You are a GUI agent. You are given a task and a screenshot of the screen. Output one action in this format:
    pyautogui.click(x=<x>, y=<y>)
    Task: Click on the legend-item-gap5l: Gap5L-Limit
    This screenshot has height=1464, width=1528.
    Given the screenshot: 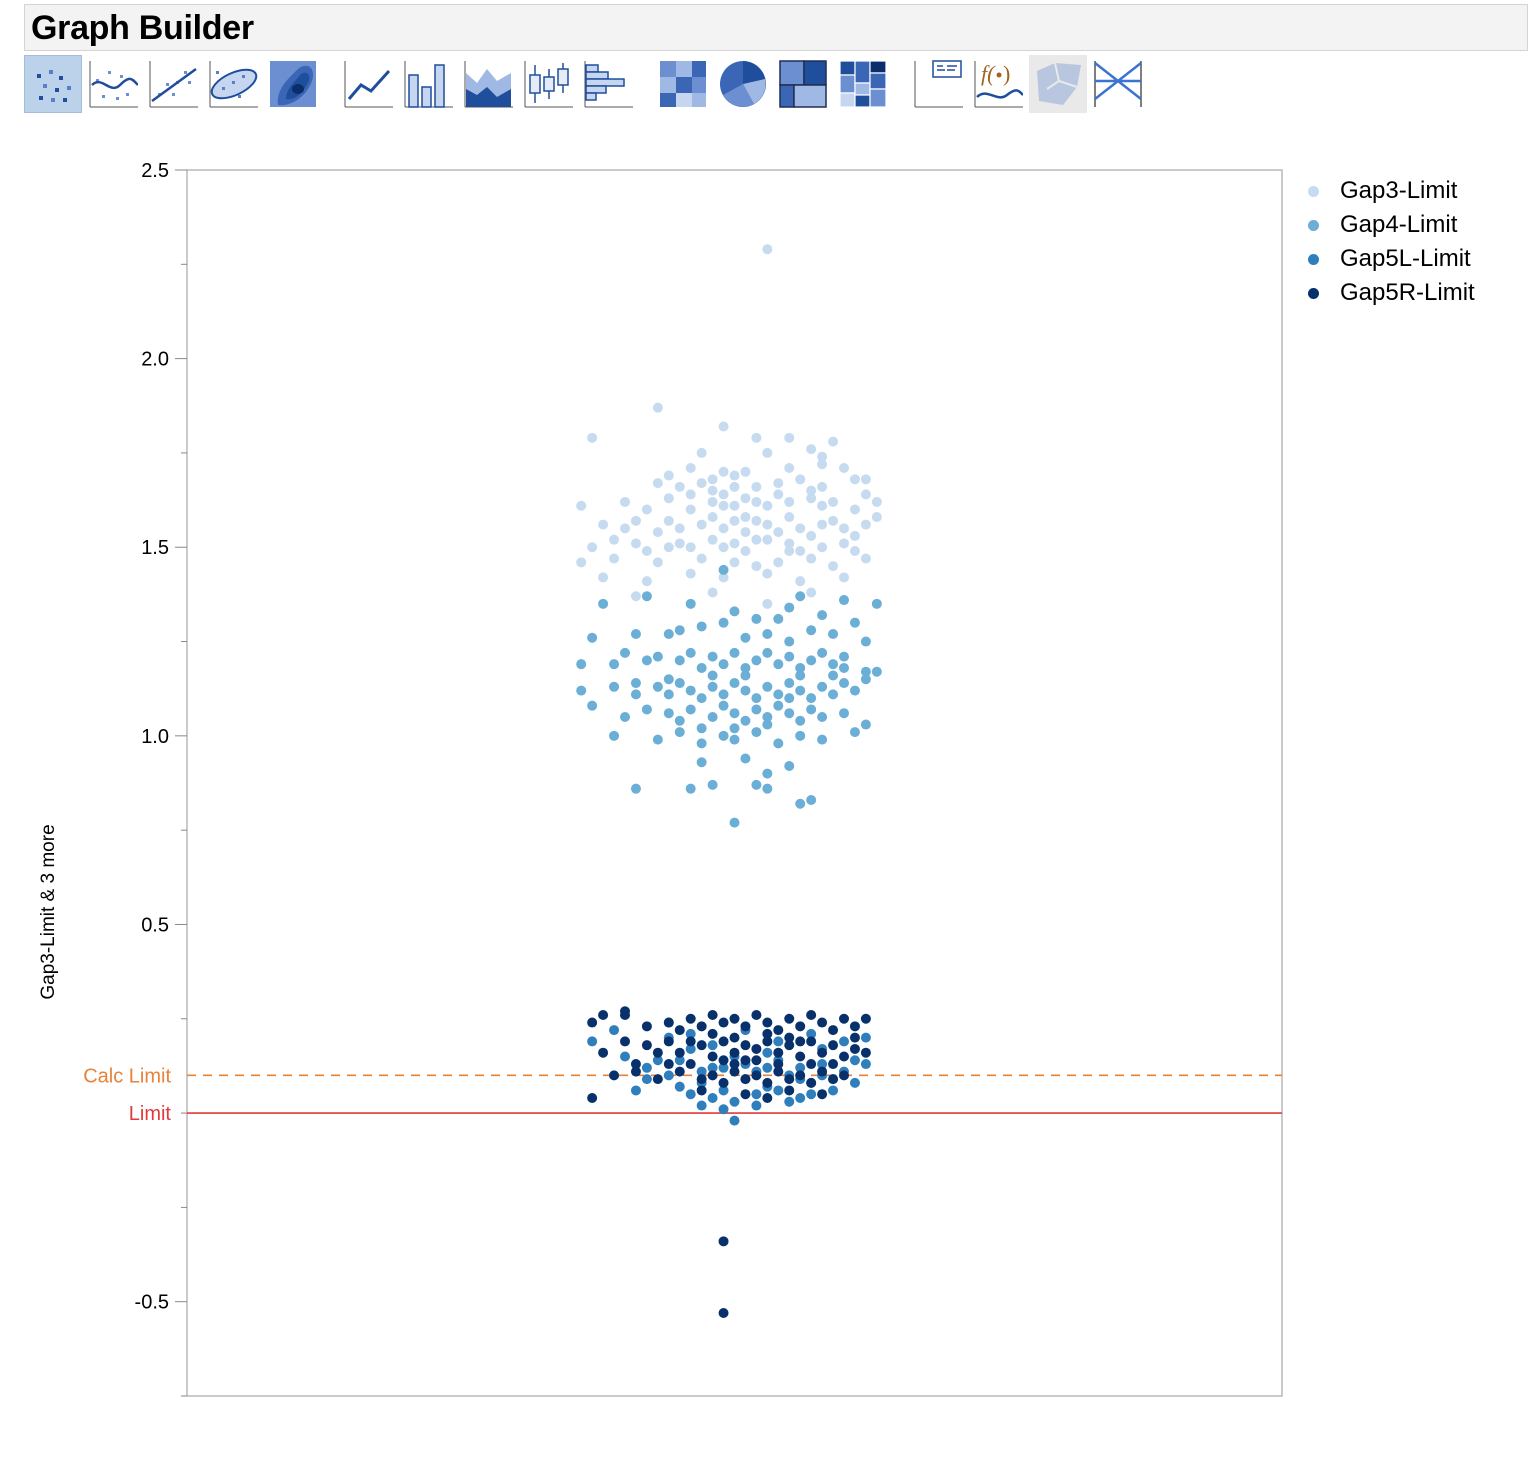 What is the action you would take?
    pyautogui.click(x=1387, y=259)
    